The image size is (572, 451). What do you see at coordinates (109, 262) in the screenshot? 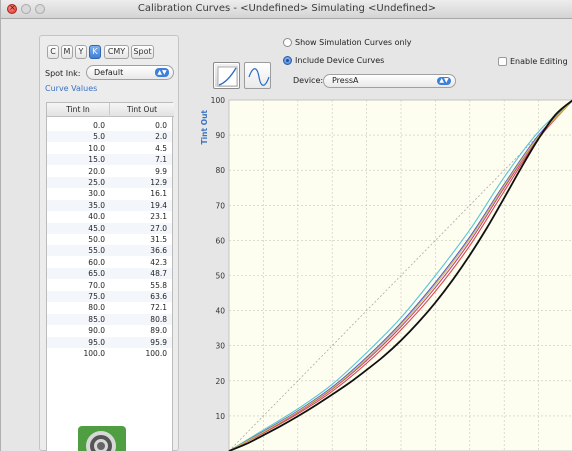
I see `table-row: 60.0 42.3` at bounding box center [109, 262].